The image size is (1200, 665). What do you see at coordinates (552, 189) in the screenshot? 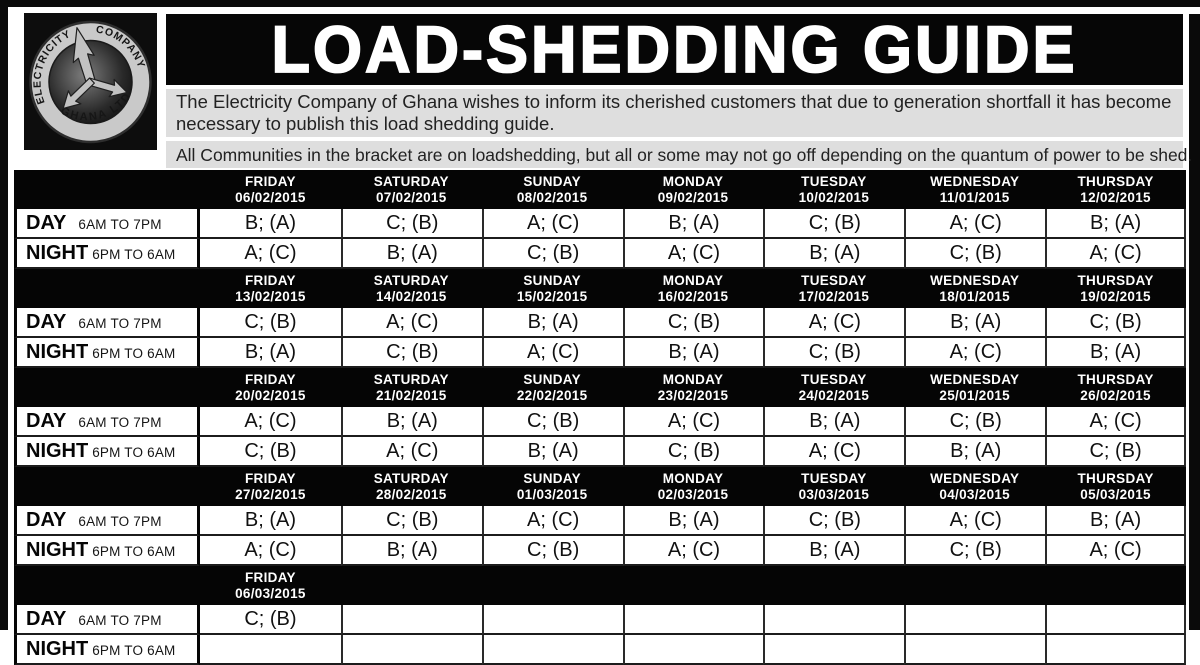
I see `week-header-cell: SUNDAY 08/02/2015` at bounding box center [552, 189].